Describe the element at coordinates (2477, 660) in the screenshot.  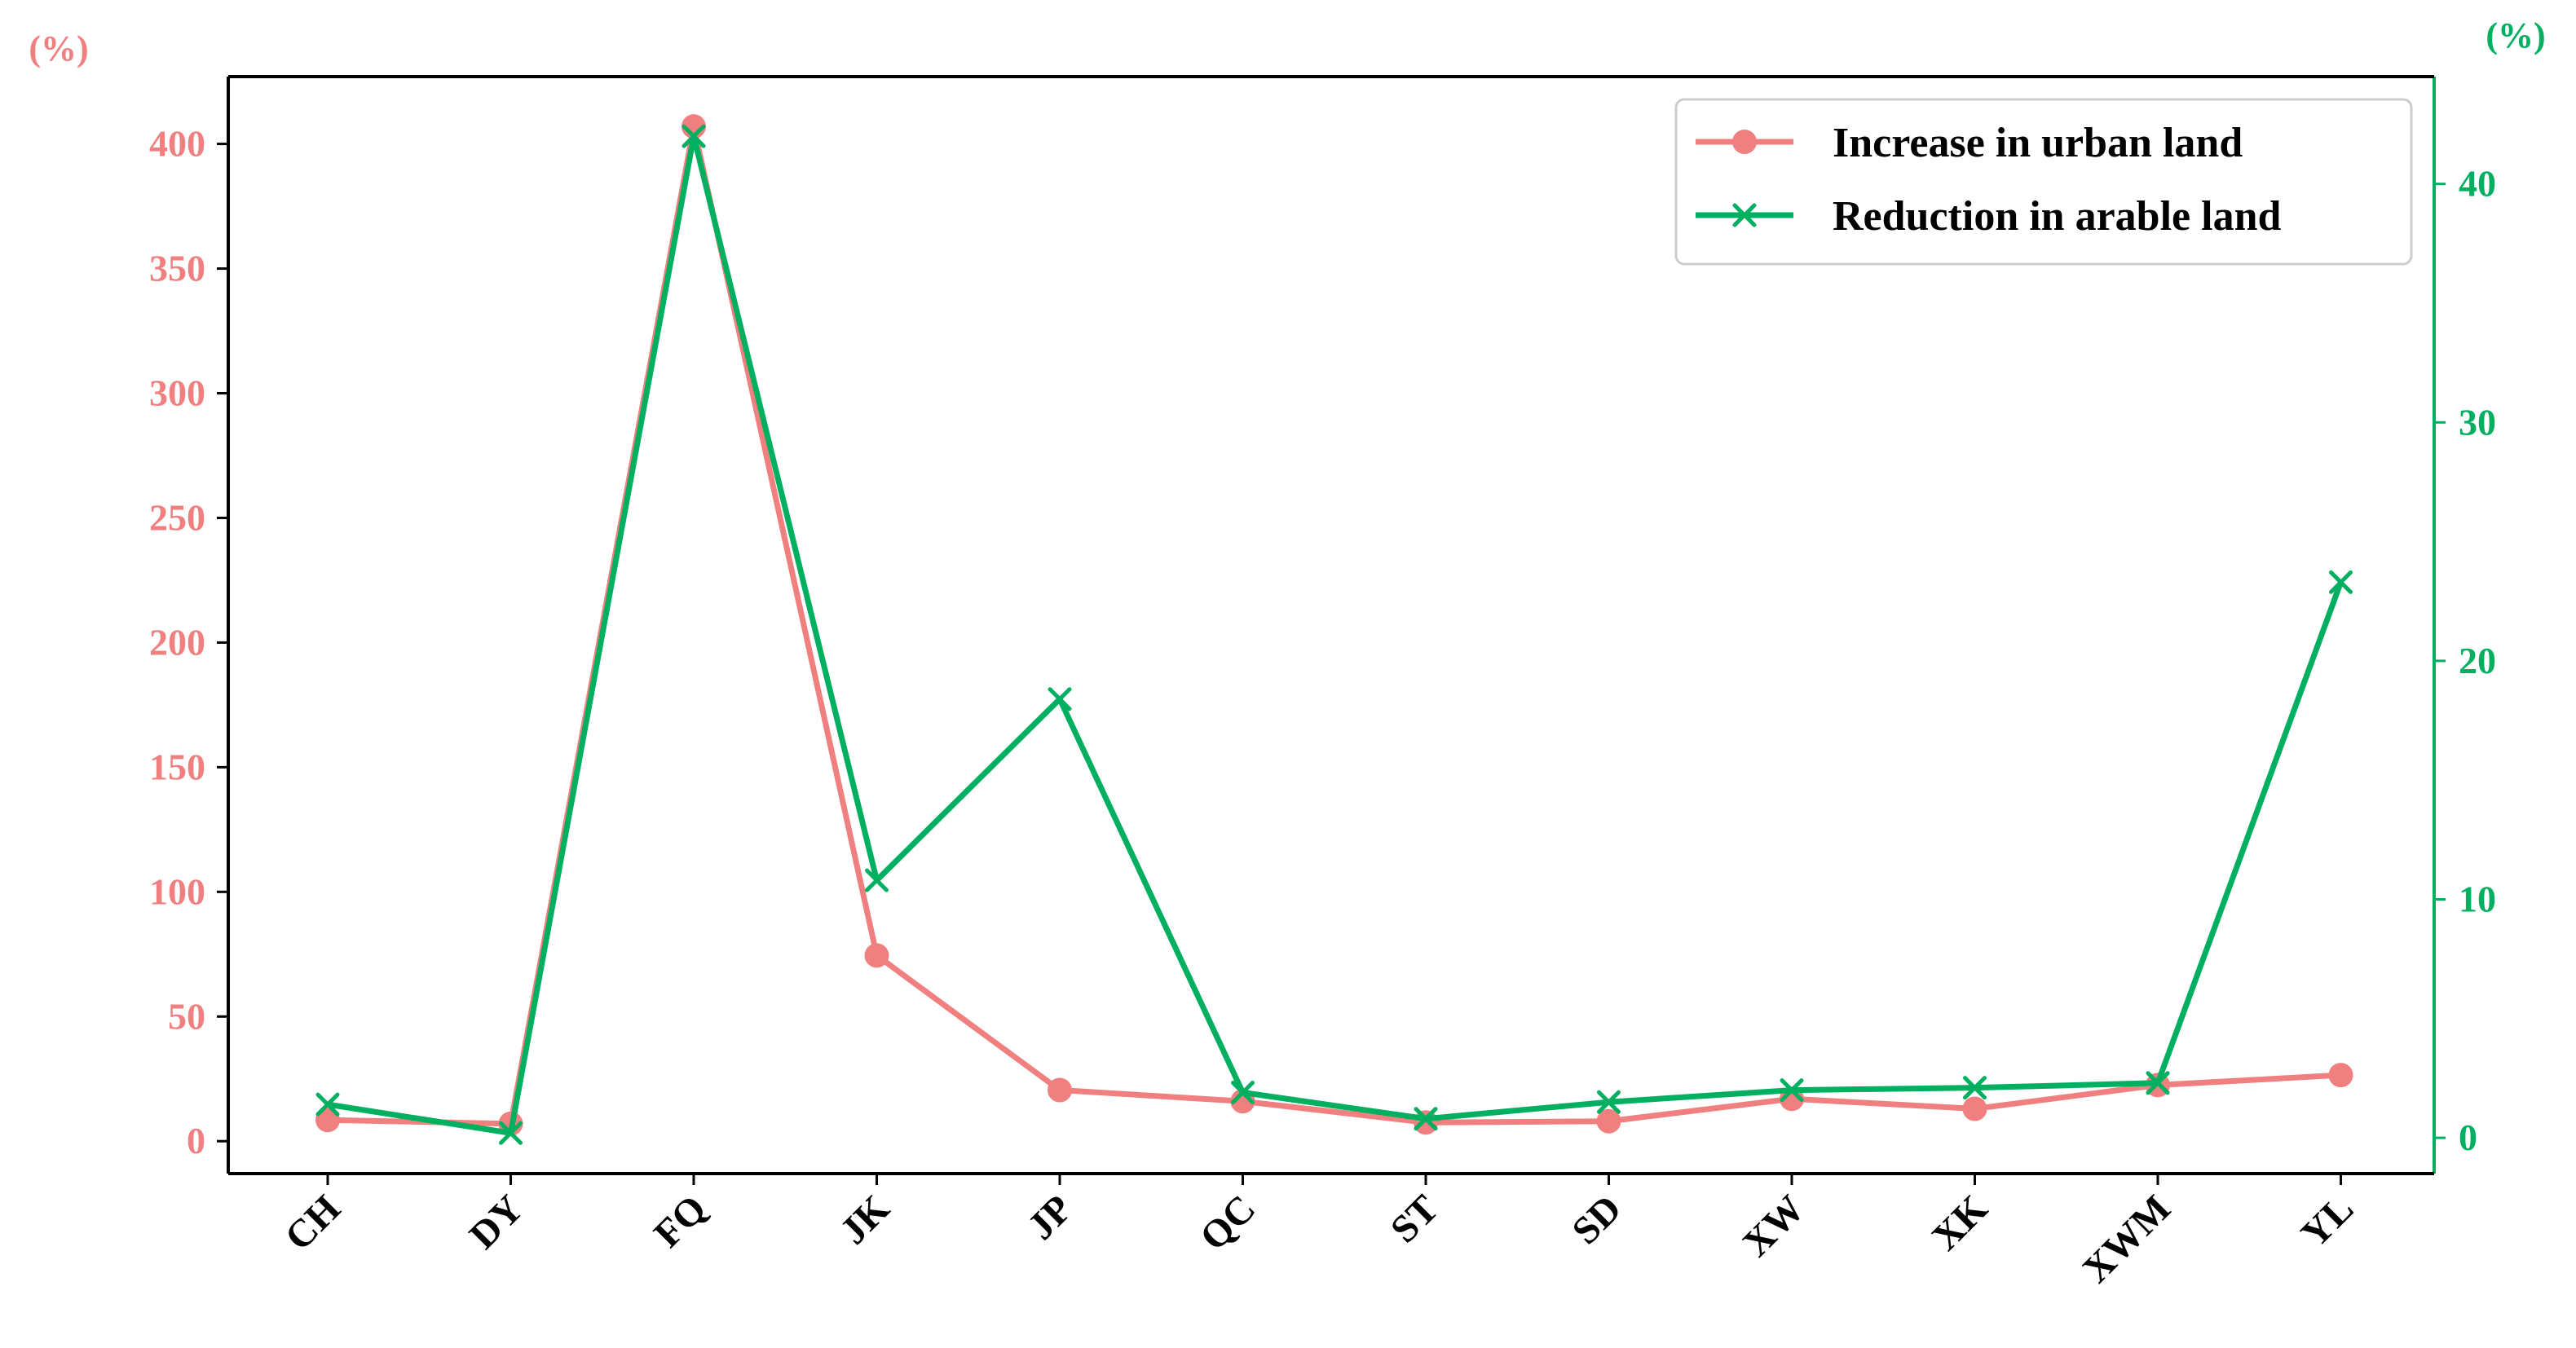
I see `right-tick-label: 20` at that location.